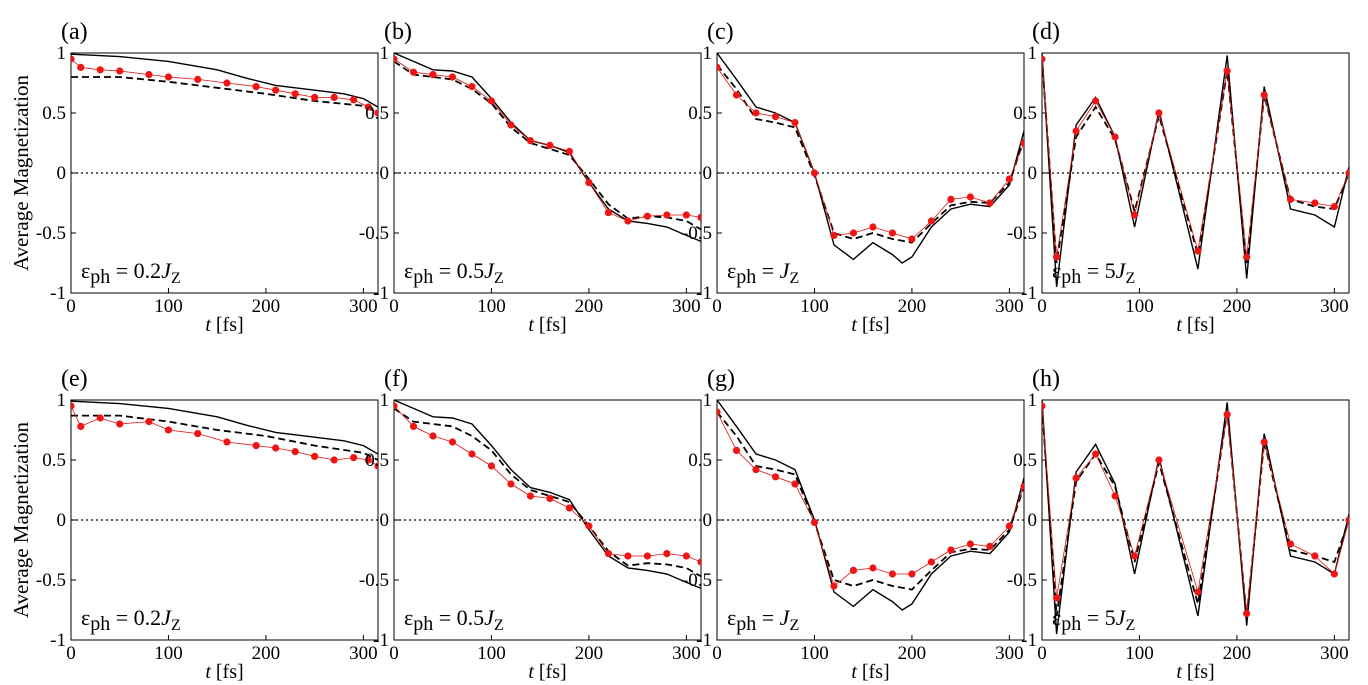 The height and width of the screenshot is (685, 1368). I want to click on panel-label: (f), so click(396, 379).